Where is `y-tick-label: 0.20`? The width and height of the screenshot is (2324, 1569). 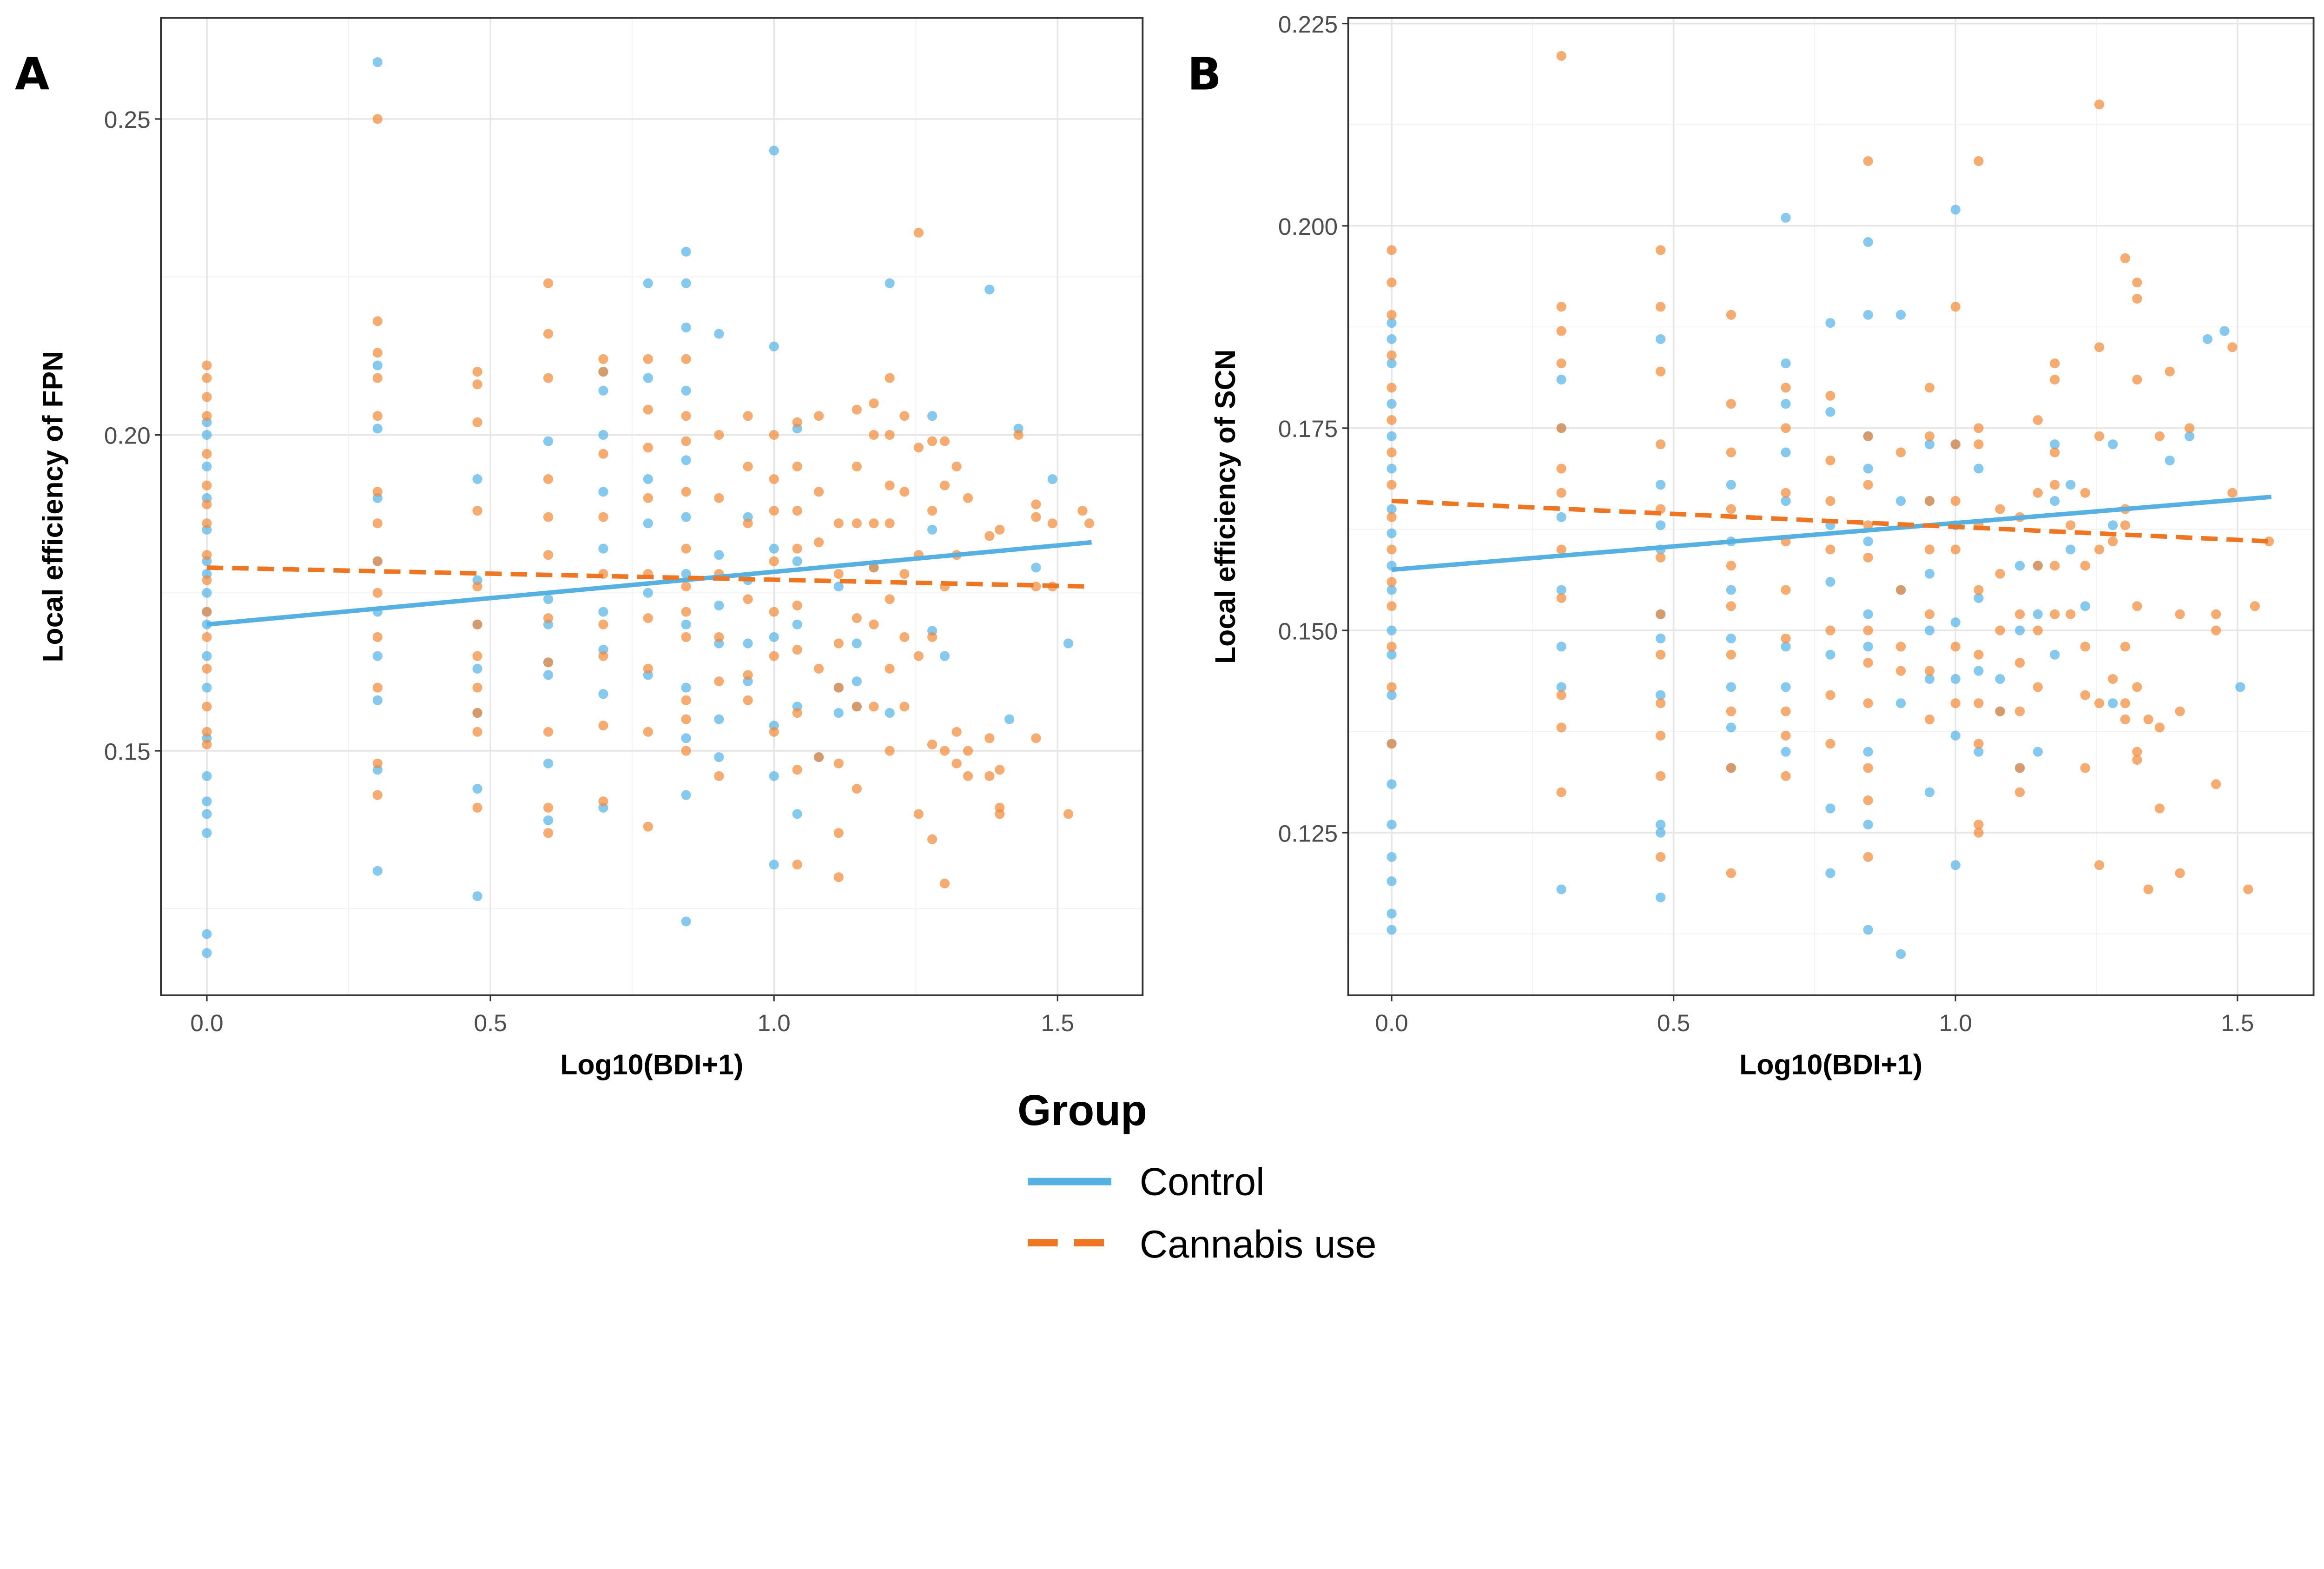 y-tick-label: 0.20 is located at coordinates (127, 436).